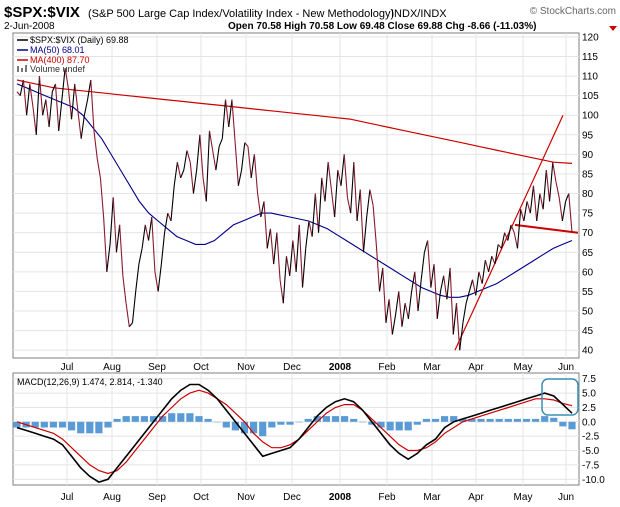 The image size is (620, 507). I want to click on price-y-tick: 85, so click(588, 174).